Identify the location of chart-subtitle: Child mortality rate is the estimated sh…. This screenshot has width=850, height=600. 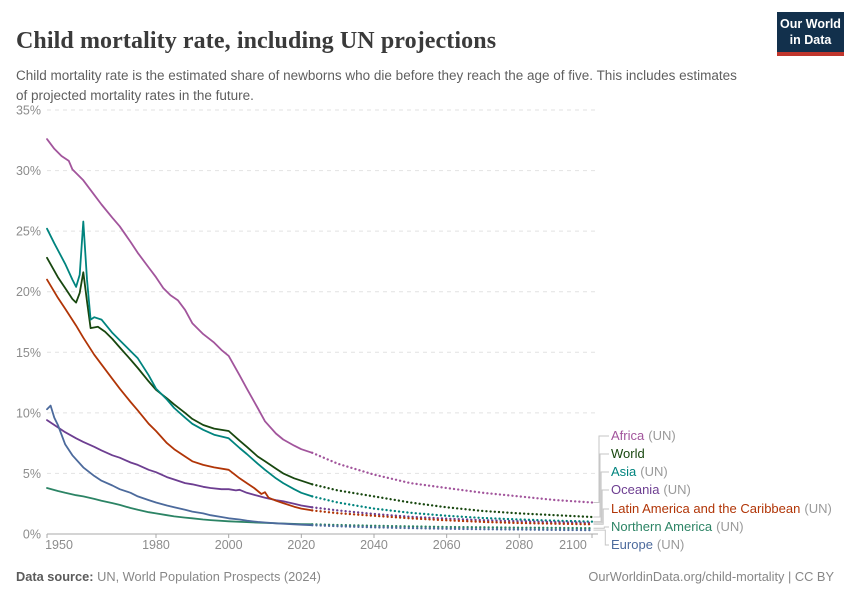
(376, 85).